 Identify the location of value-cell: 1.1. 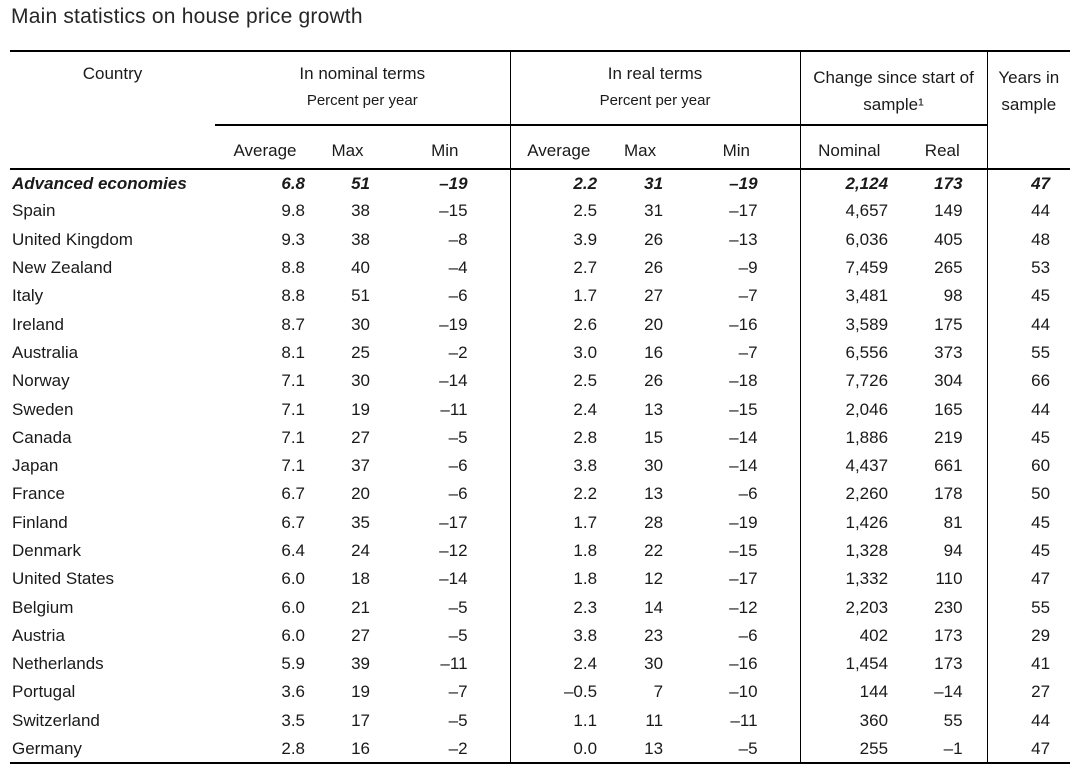
(585, 720).